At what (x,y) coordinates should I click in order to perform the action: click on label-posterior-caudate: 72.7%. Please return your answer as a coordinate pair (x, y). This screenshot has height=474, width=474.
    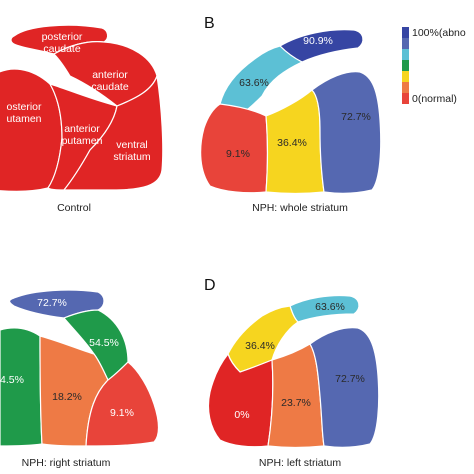
    Looking at the image, I should click on (52, 303).